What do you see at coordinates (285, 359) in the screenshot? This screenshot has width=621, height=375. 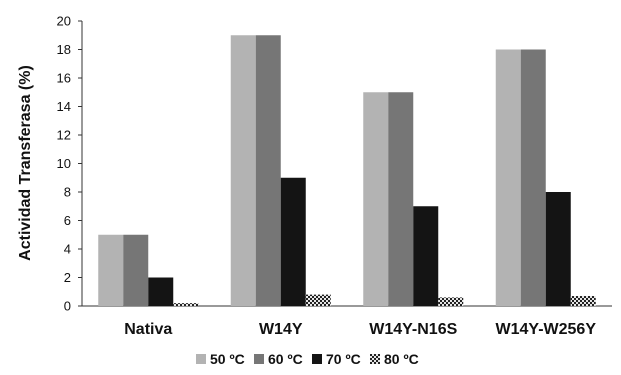 I see `legend-label: 60 ºC` at bounding box center [285, 359].